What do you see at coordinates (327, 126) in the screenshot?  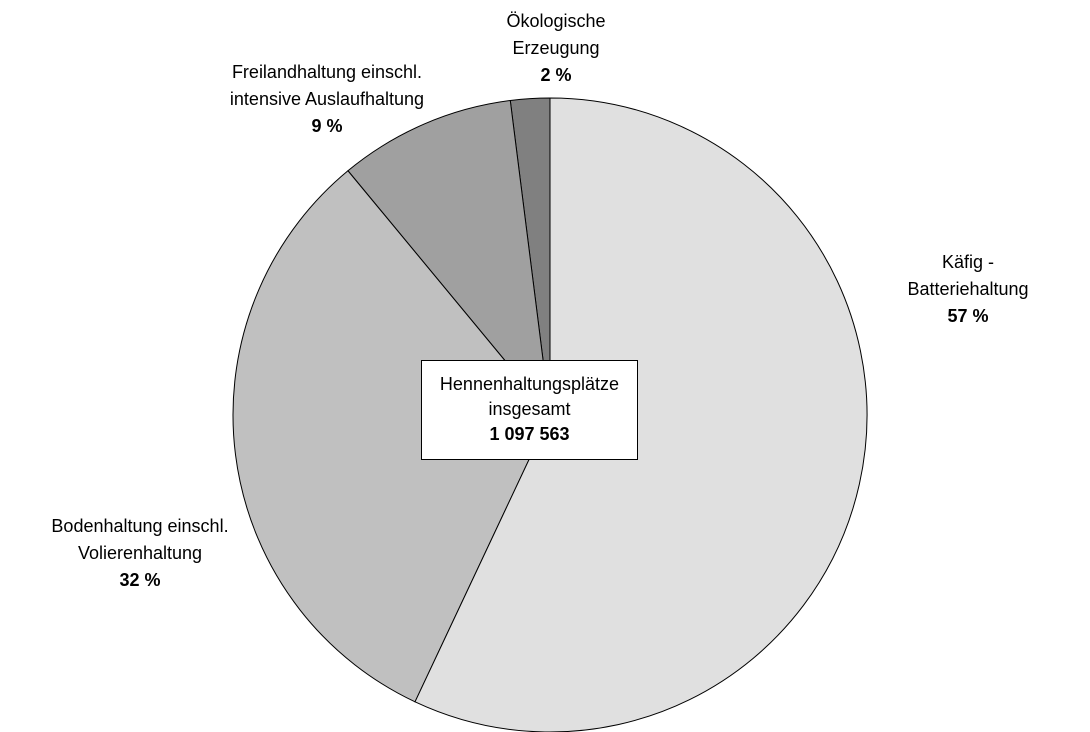 I see `value-label: 9 %` at bounding box center [327, 126].